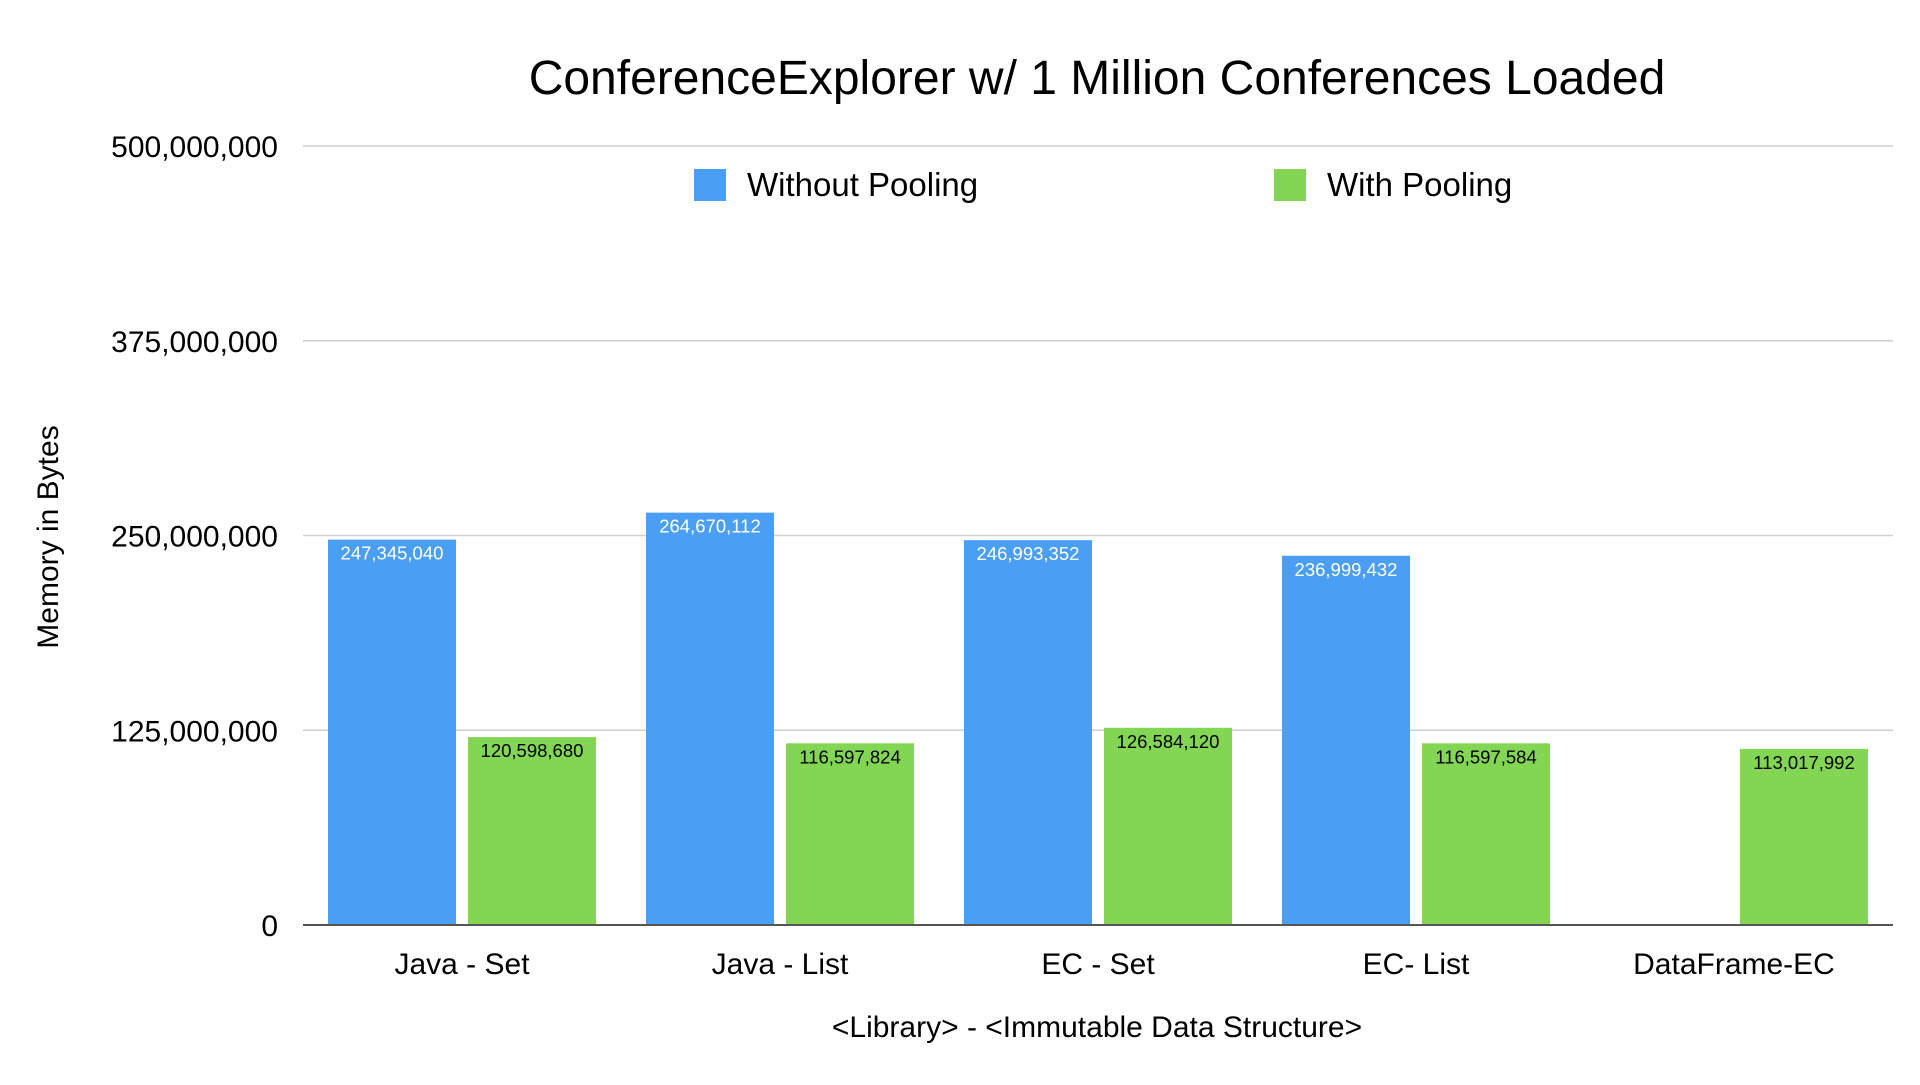 The height and width of the screenshot is (1085, 1920). I want to click on legend-label: Without Pooling, so click(862, 184).